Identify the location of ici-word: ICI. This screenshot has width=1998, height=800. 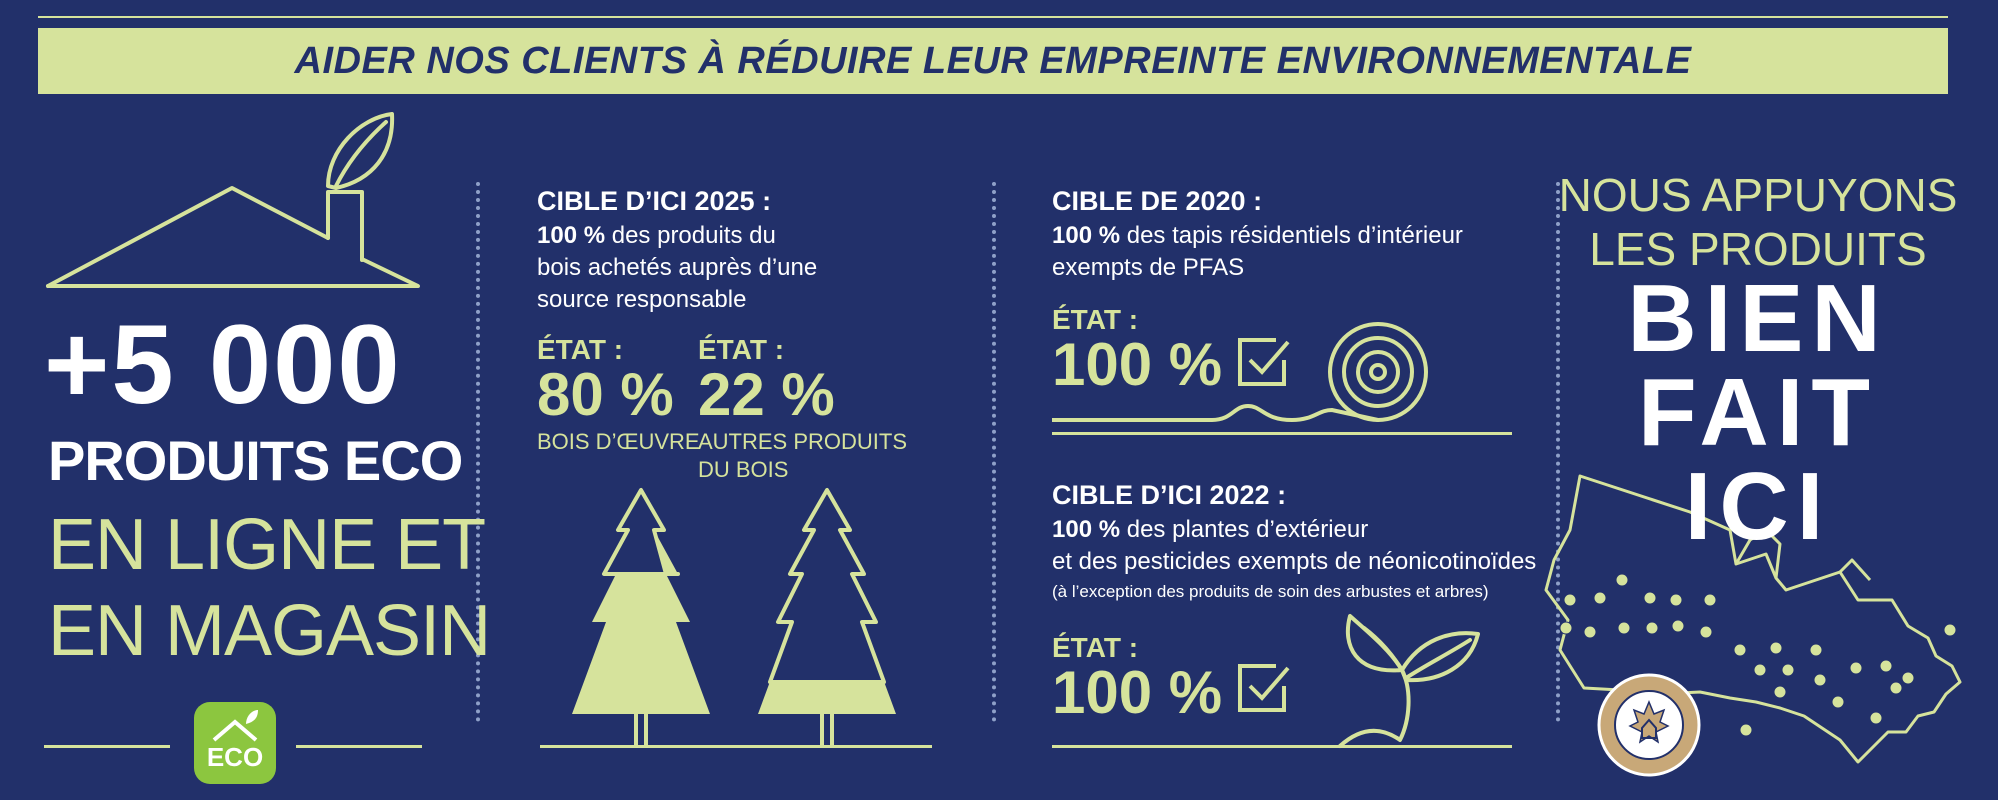
(1758, 506).